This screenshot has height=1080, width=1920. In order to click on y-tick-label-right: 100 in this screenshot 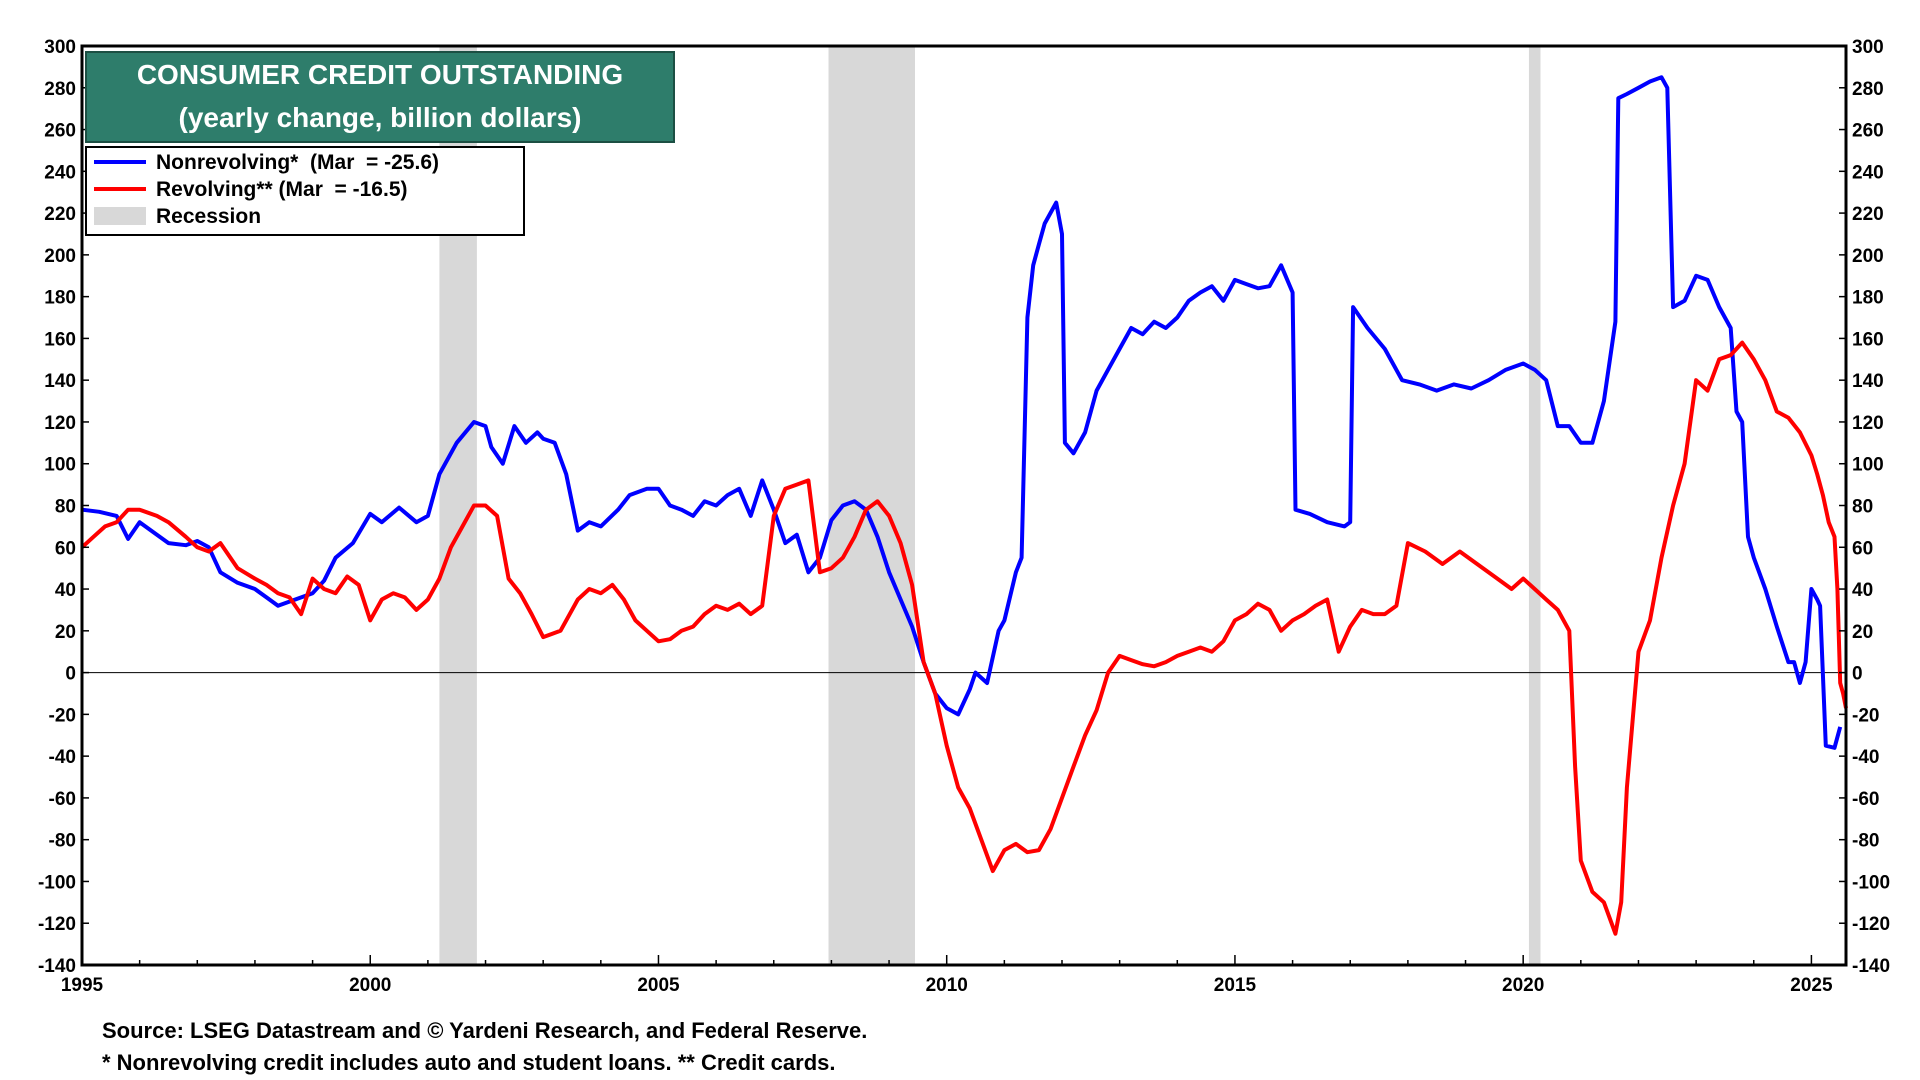, I will do `click(1868, 465)`.